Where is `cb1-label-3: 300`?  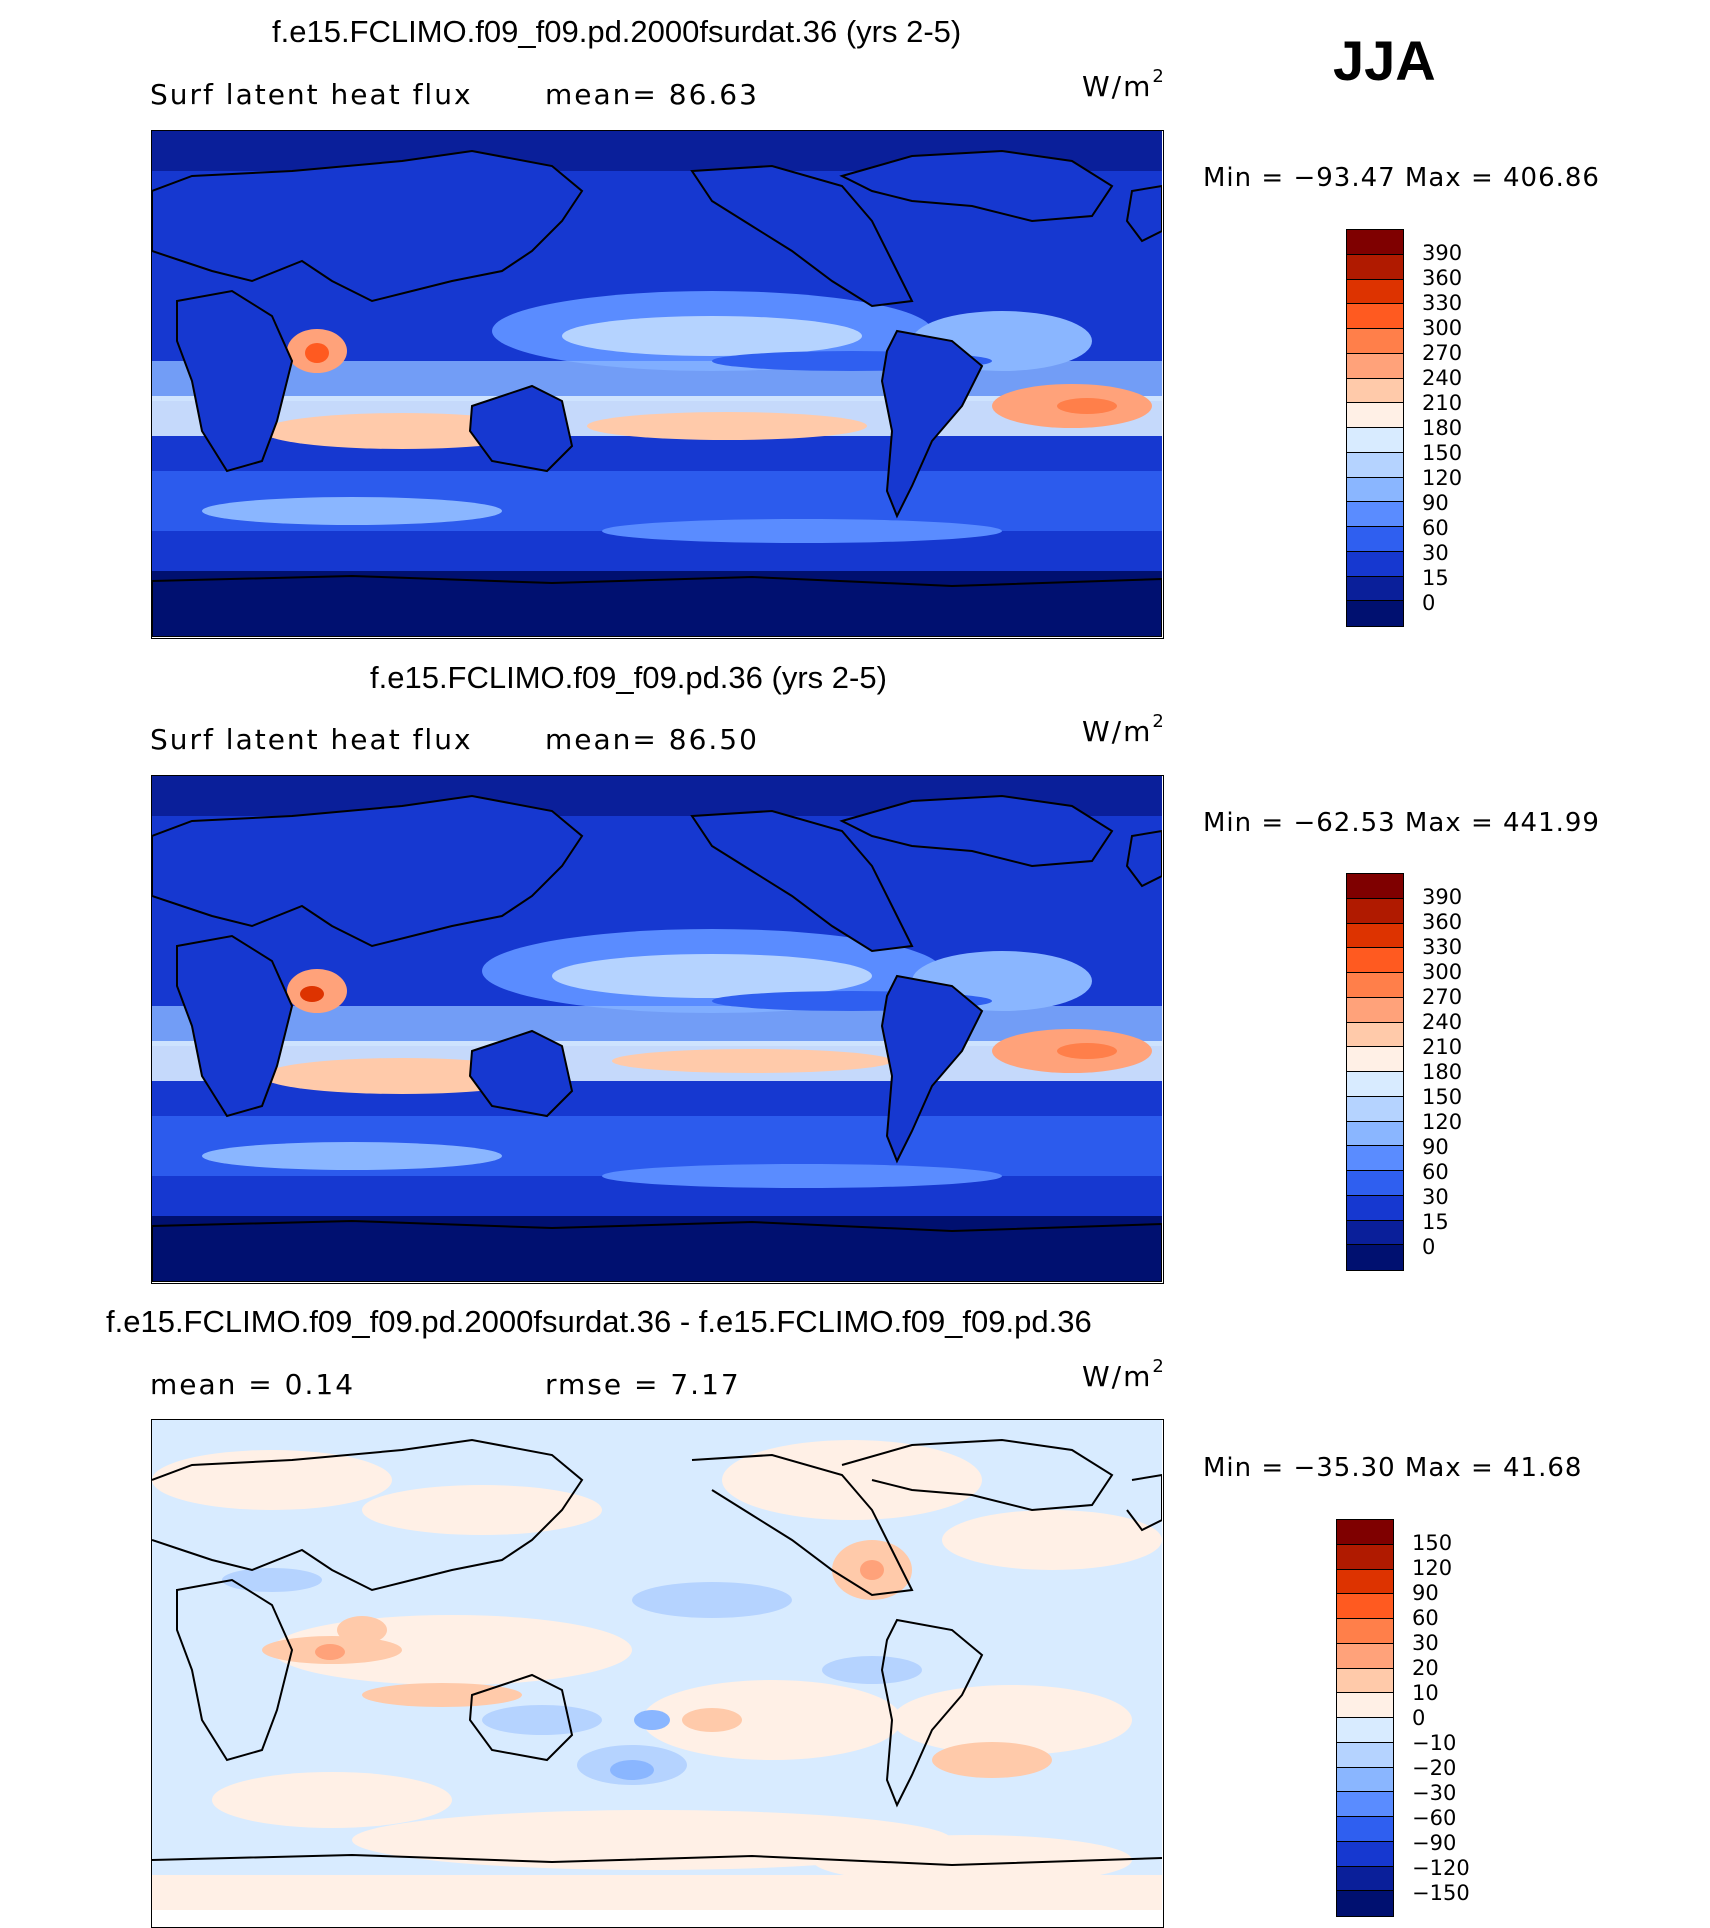
cb1-label-3: 300 is located at coordinates (1442, 328).